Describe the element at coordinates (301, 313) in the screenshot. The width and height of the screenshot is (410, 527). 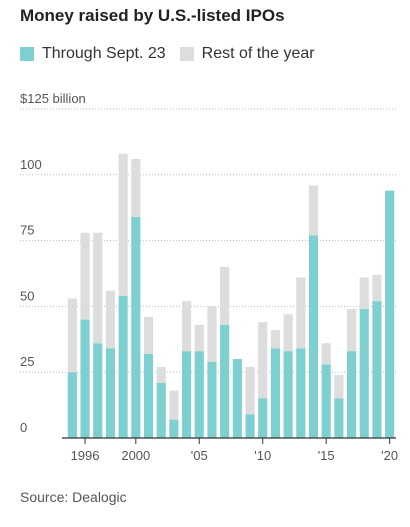
I see `bar-rest-of-year-2013` at that location.